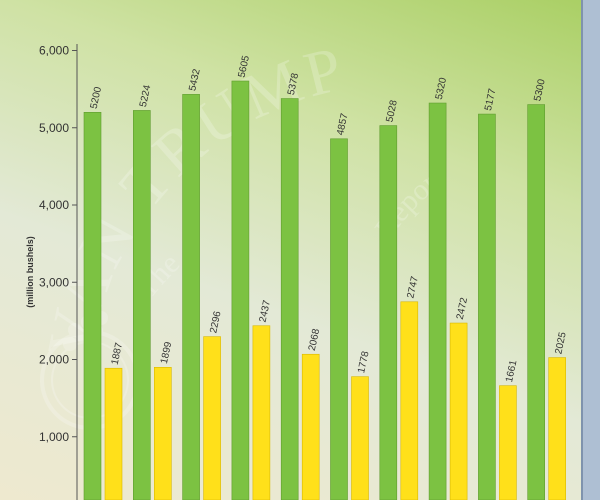 The image size is (600, 500). I want to click on bar-value-label: 5177, so click(490, 99).